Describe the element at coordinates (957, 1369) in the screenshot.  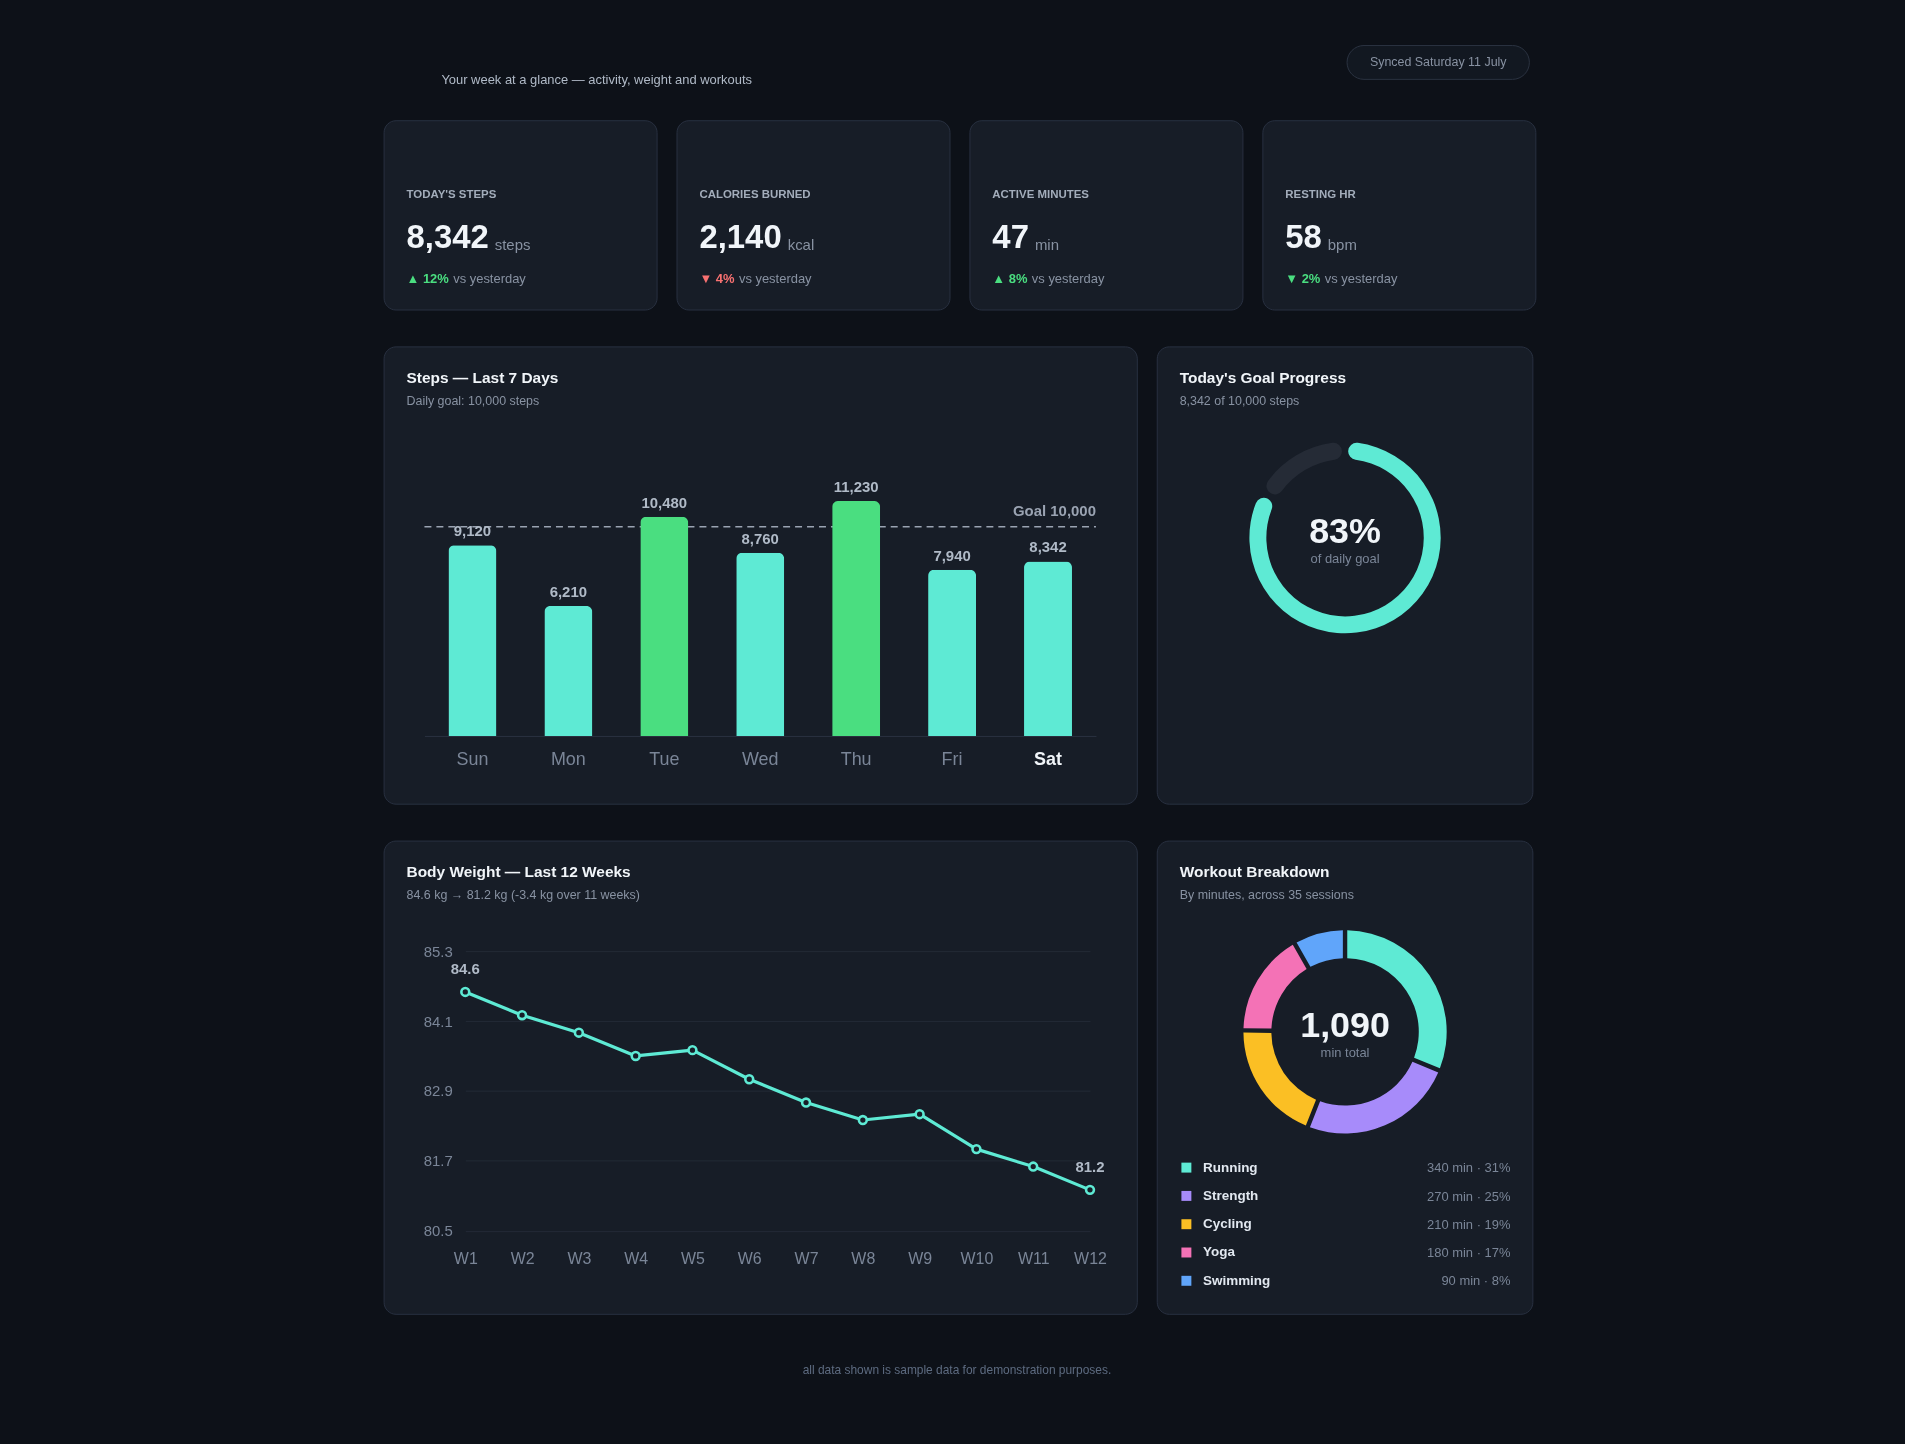
I see `text: all data shown is sample data for demonstration purposes.` at that location.